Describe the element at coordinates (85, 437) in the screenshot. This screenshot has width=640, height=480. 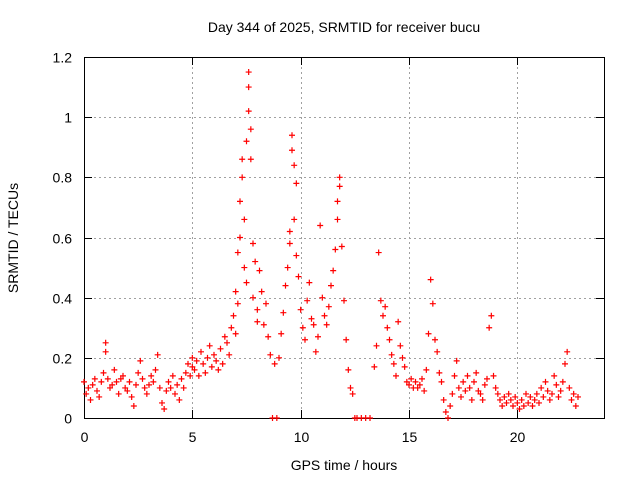
I see `x-tick-label: 0` at that location.